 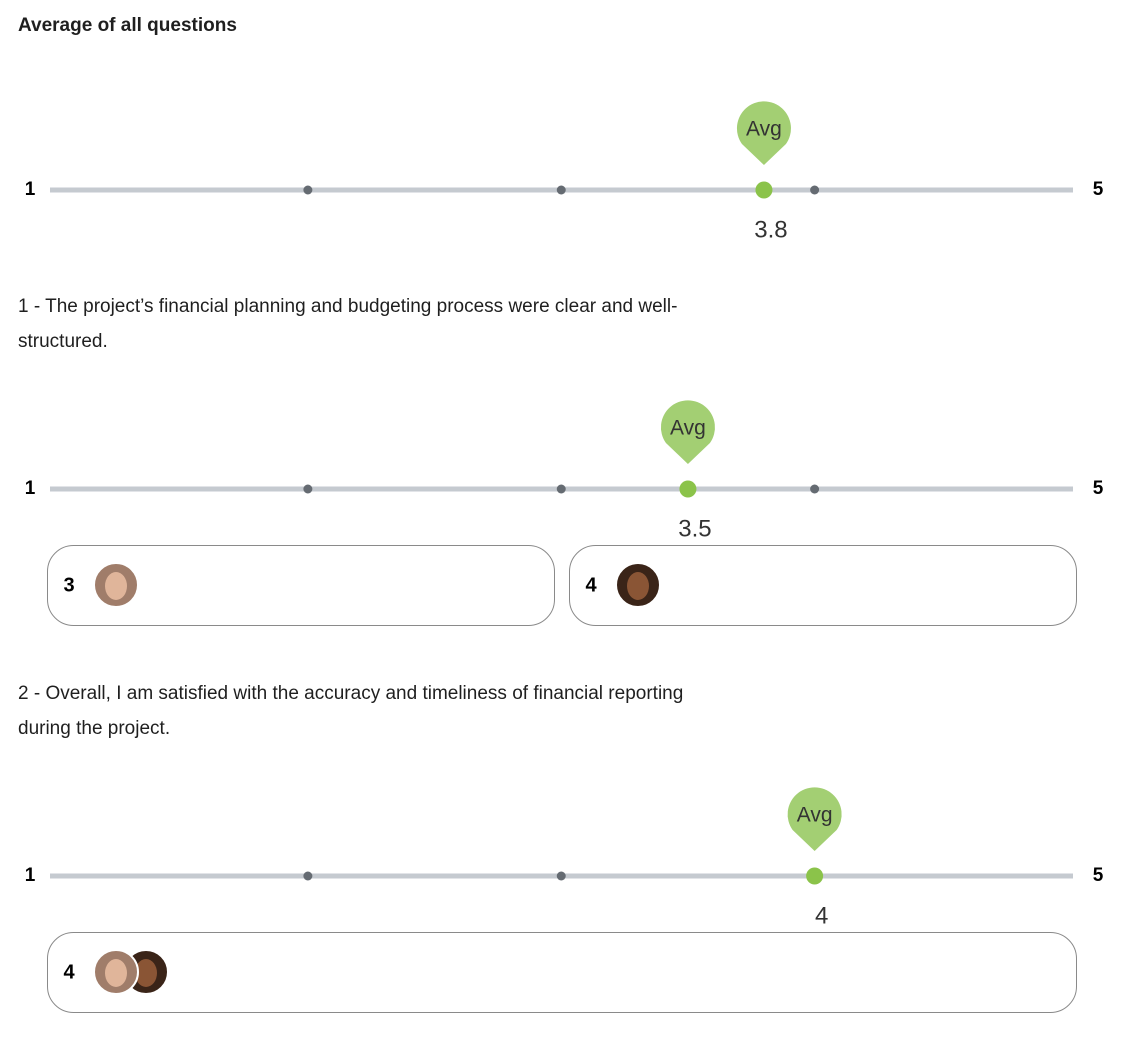 I want to click on response-value: 3, so click(x=68, y=585).